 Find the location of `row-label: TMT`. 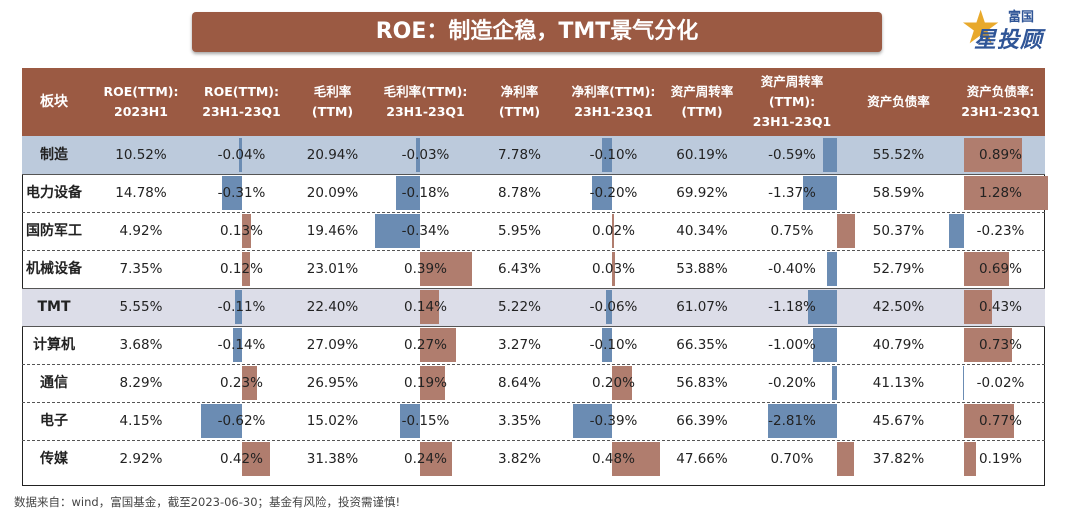

row-label: TMT is located at coordinates (54, 307).